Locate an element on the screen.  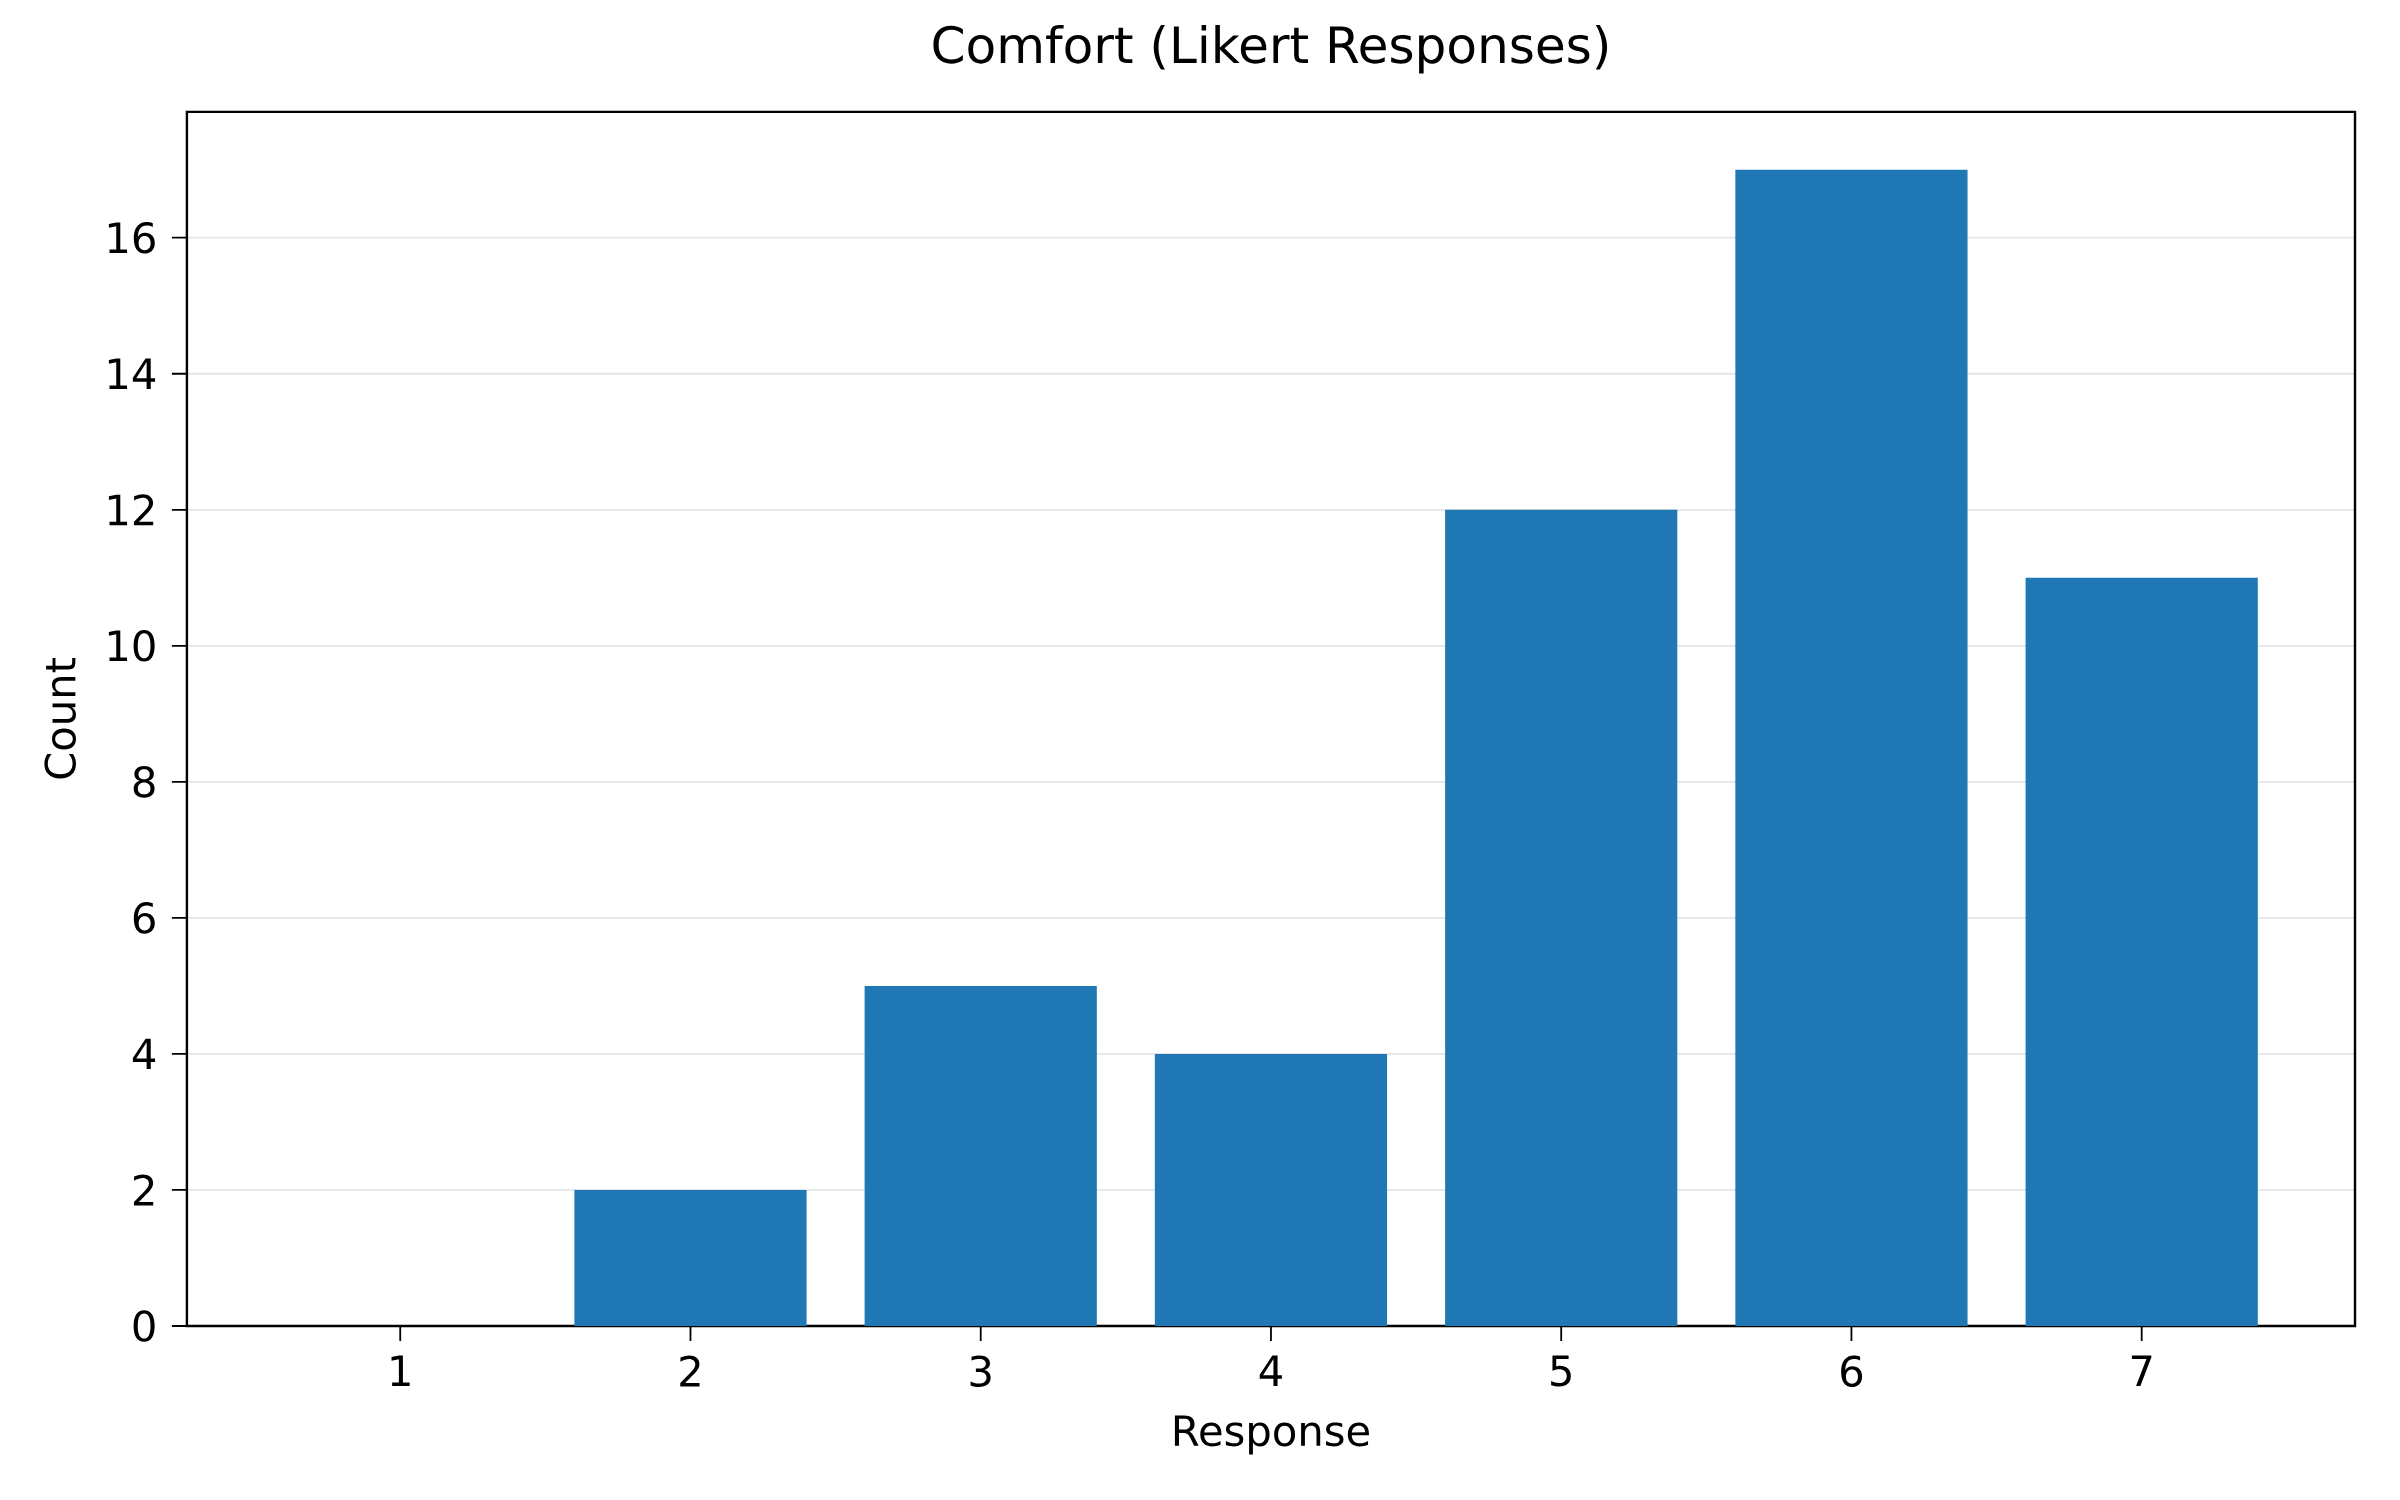
y-tick-label: 10 is located at coordinates (131, 646).